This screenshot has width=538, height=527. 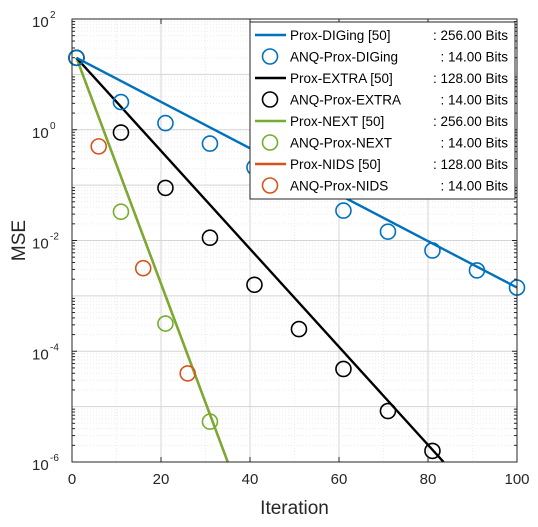 I want to click on legend-entry: ANQ-Prox-NIDS : 14.00 Bits, so click(x=384, y=185).